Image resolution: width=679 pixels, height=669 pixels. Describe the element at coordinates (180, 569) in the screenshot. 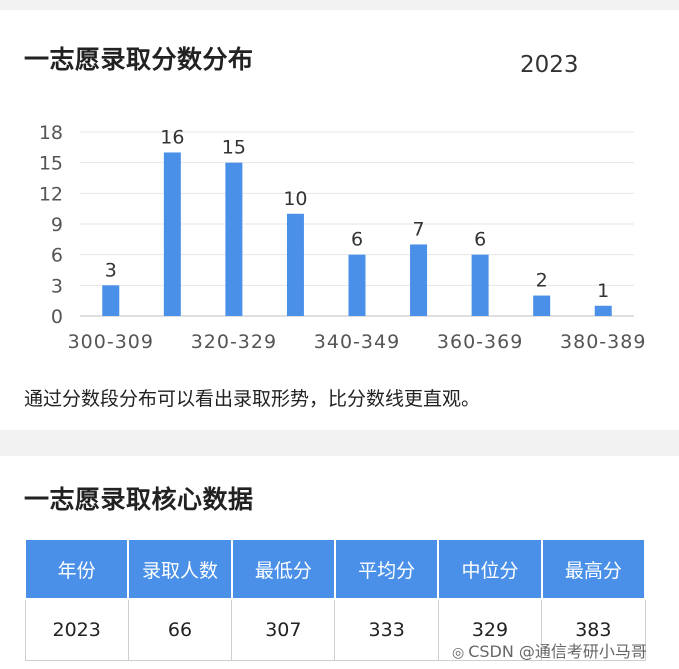

I see `header-cell-admitted: 录取人数` at that location.